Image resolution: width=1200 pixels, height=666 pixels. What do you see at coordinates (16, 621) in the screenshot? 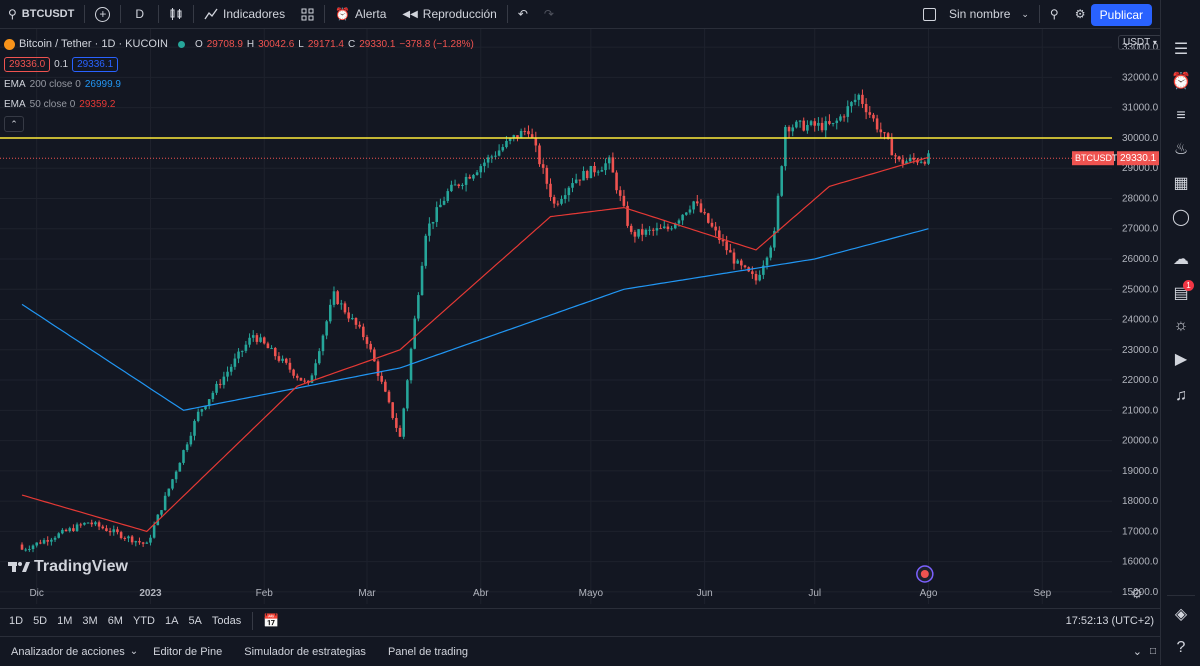
I see `timeframe-1d: 1D` at bounding box center [16, 621].